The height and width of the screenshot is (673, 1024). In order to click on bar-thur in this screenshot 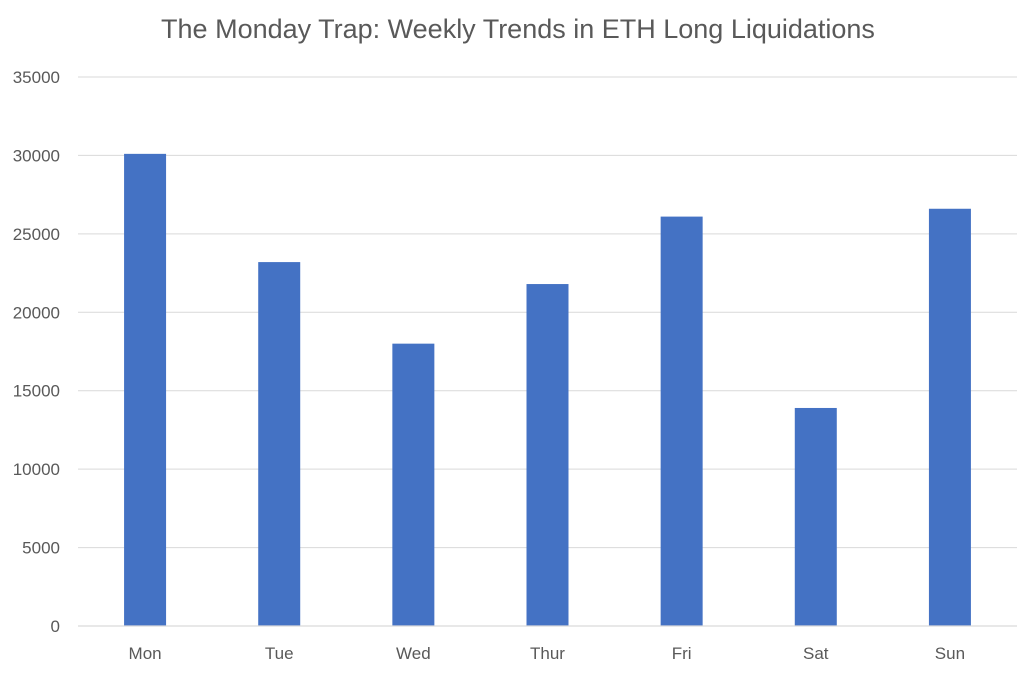, I will do `click(547, 455)`.